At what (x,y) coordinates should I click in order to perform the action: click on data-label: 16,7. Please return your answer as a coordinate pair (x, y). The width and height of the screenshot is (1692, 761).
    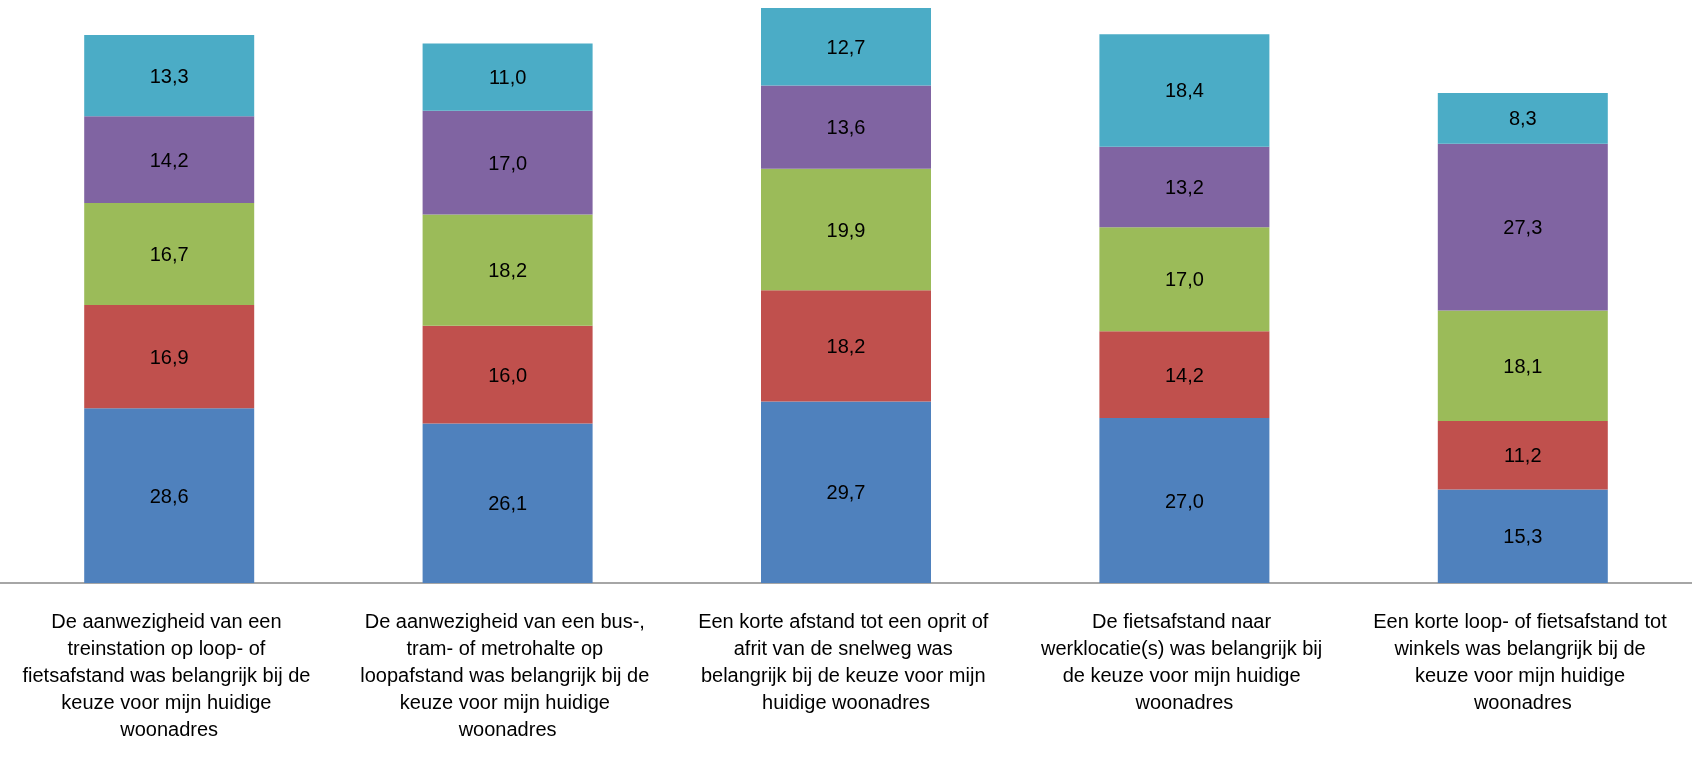
    Looking at the image, I should click on (169, 253).